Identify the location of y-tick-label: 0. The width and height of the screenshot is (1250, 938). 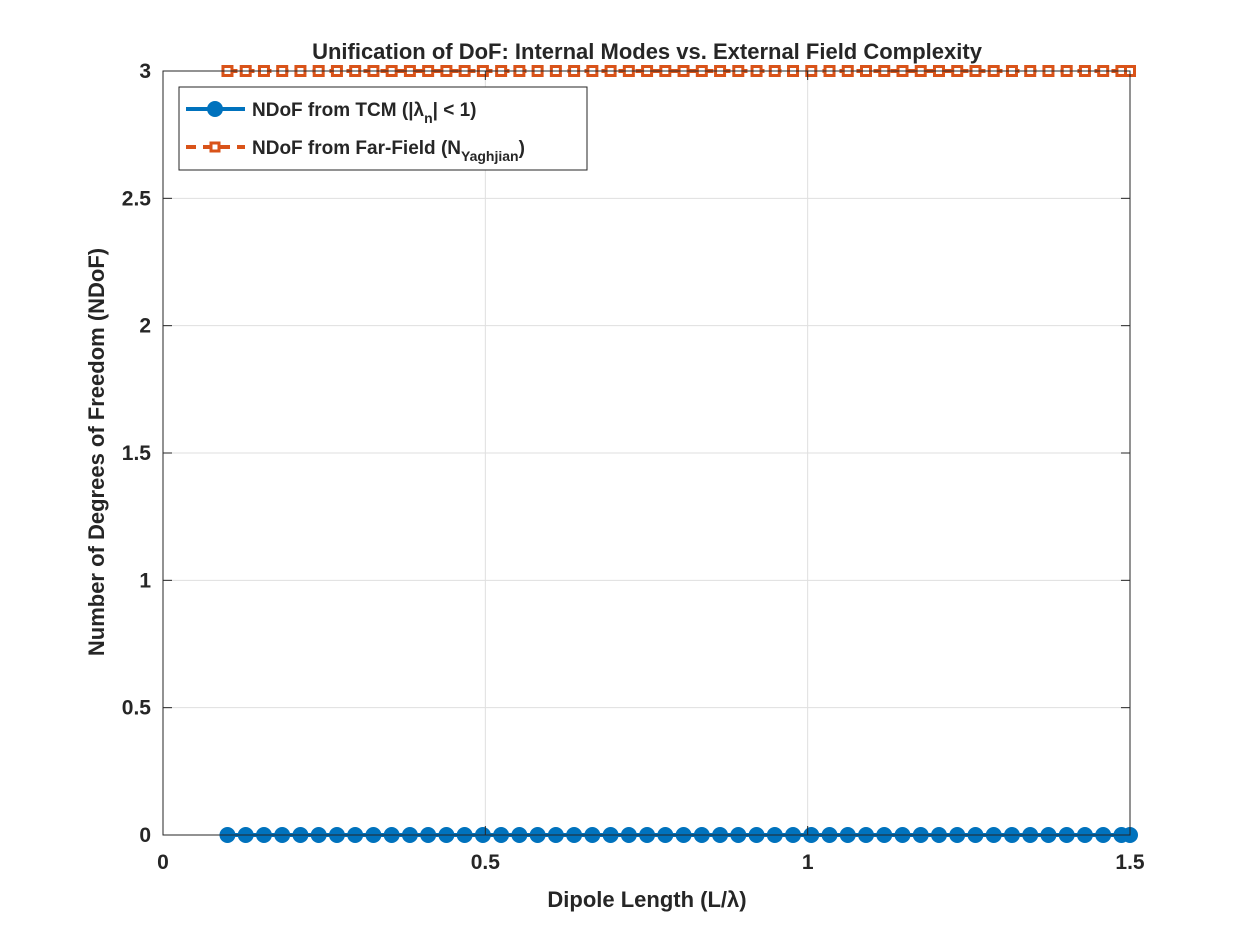
(145, 835).